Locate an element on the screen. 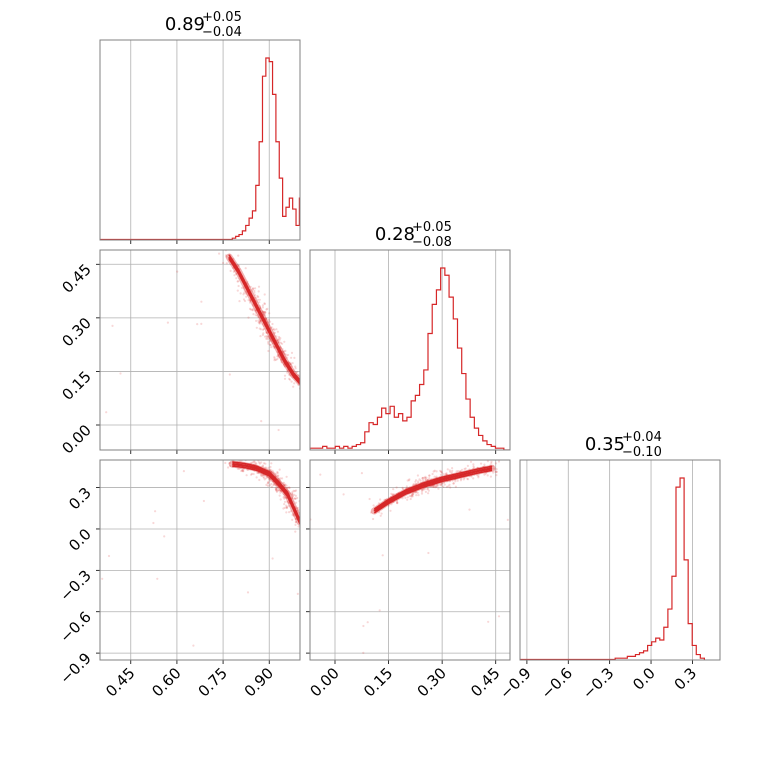 This screenshot has height=760, width=760. title-err-plus: +0.04 is located at coordinates (642, 437).